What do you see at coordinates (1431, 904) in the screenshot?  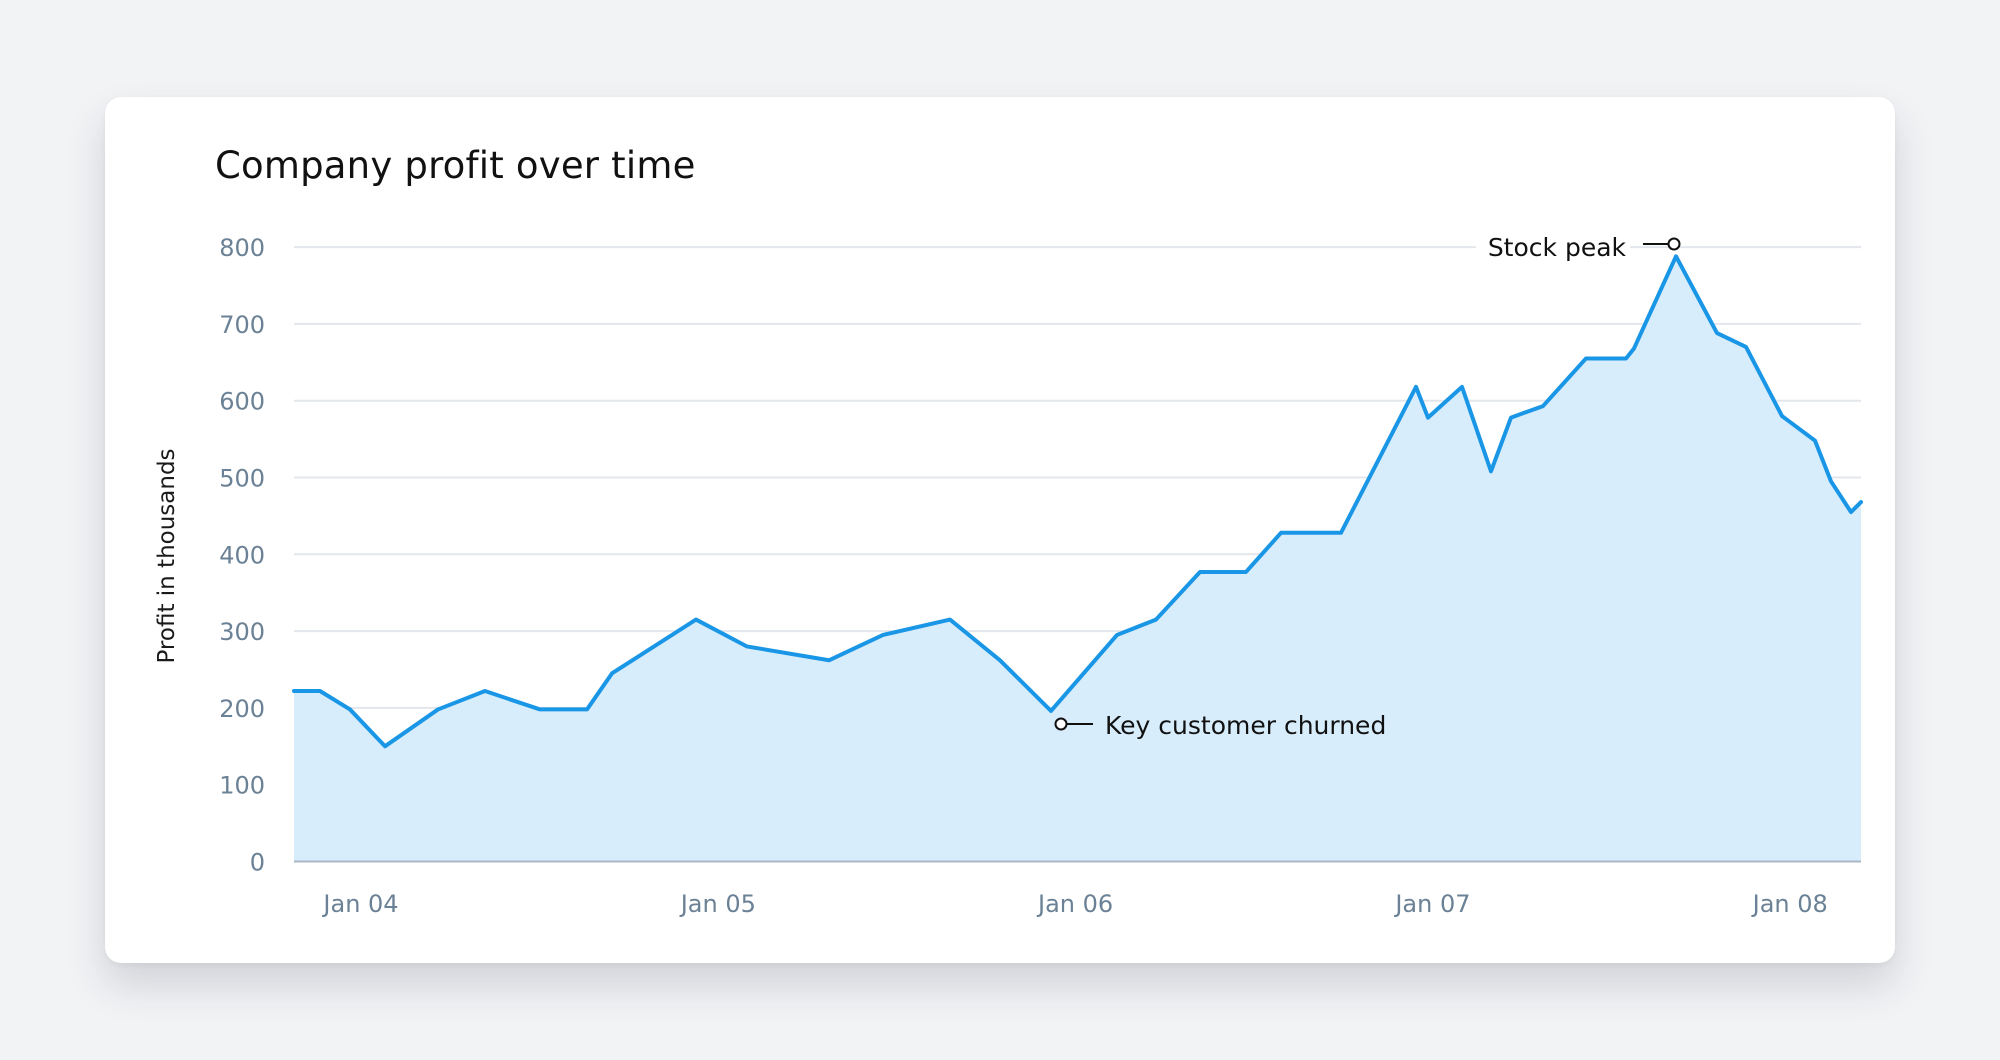 I see `x-tick-label: Jan 07` at bounding box center [1431, 904].